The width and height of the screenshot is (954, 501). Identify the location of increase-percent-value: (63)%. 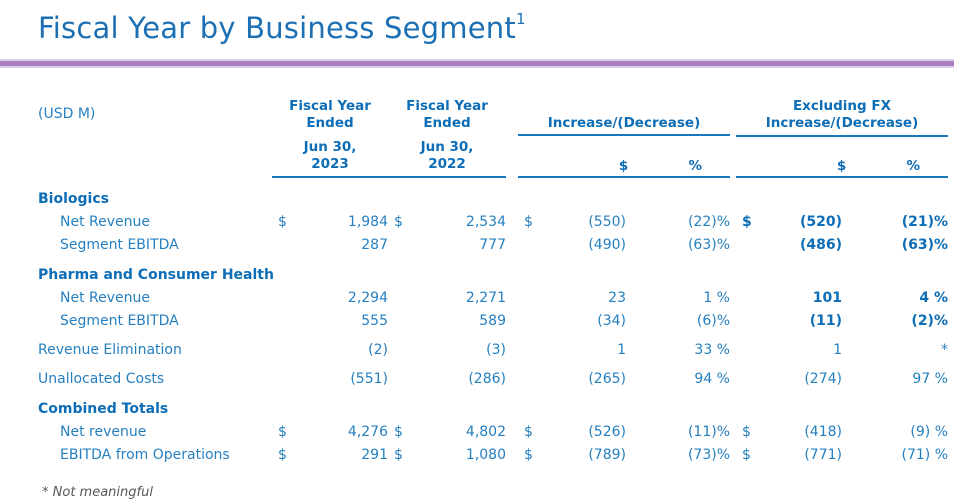
(708, 244).